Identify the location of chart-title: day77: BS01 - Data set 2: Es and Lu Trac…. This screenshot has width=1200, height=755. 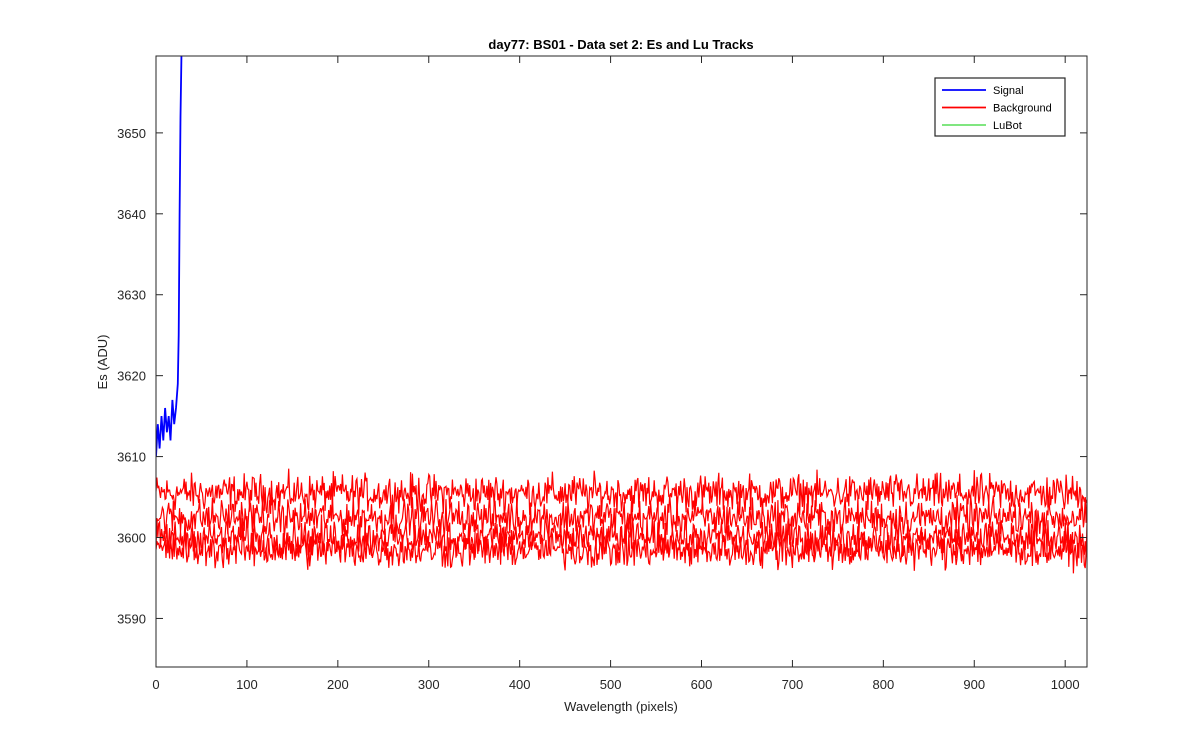
(620, 44).